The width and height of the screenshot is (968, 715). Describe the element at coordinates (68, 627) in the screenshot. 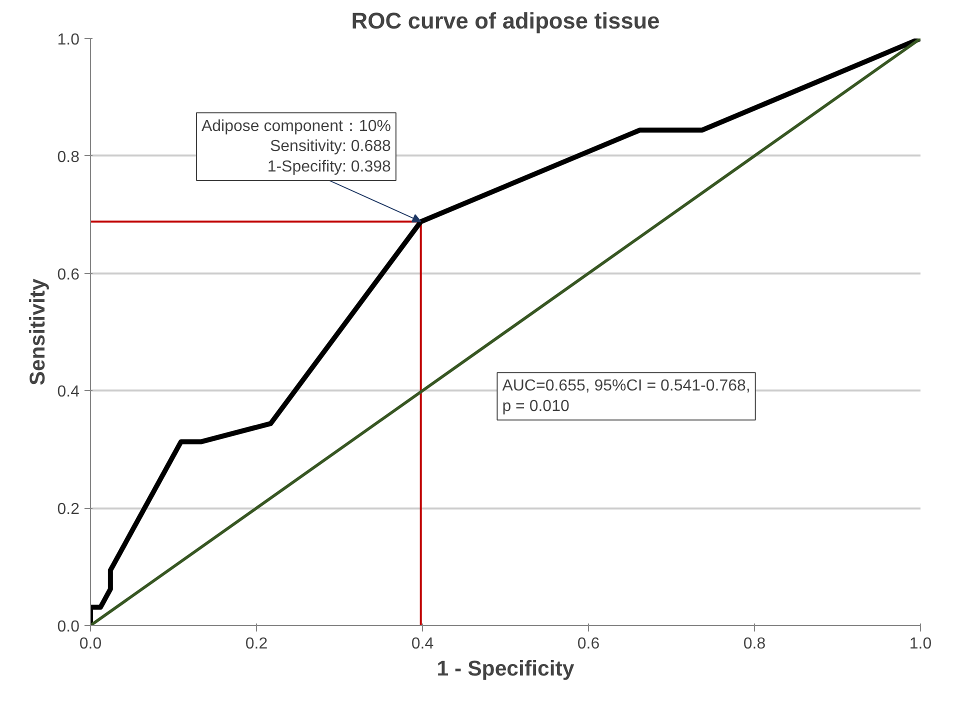

I see `y-tick-label: 0.0` at that location.